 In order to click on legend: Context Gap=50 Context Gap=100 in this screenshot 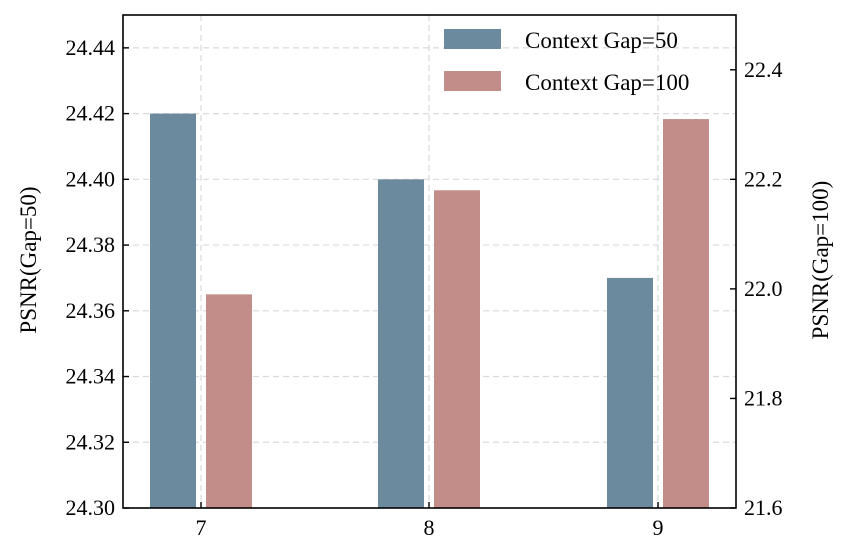, I will do `click(566, 61)`.